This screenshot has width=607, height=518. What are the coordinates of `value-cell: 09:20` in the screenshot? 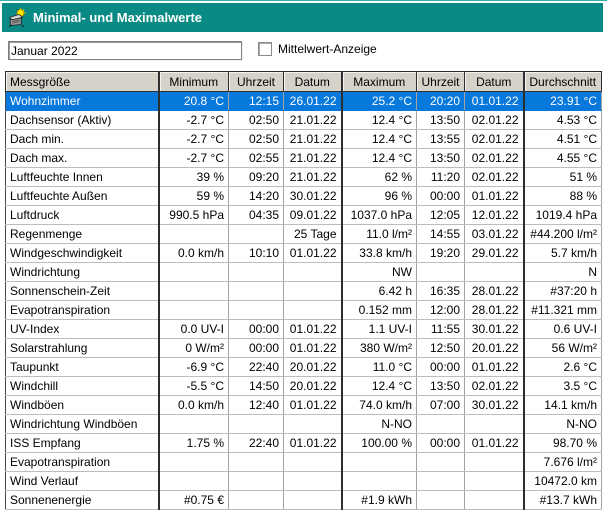 It's located at (256, 177).